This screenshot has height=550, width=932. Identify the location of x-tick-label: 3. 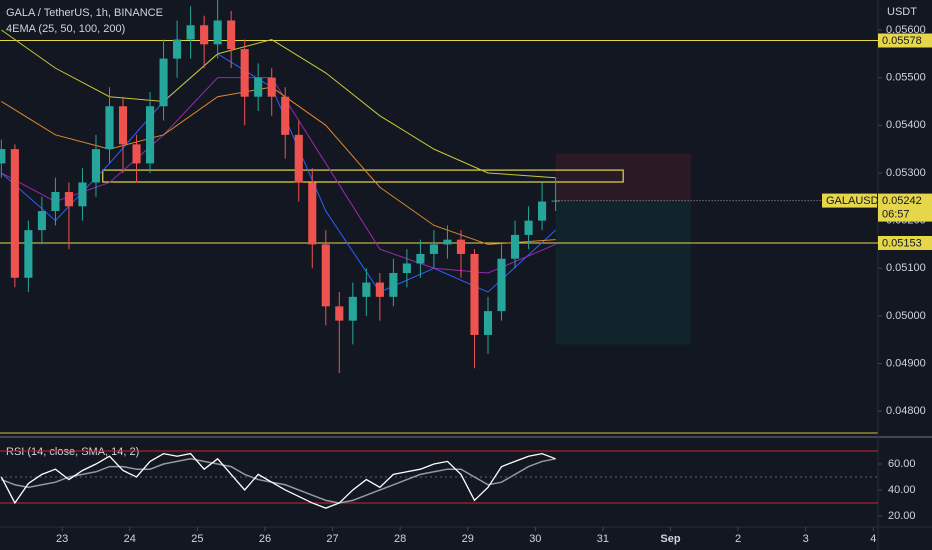
(806, 539).